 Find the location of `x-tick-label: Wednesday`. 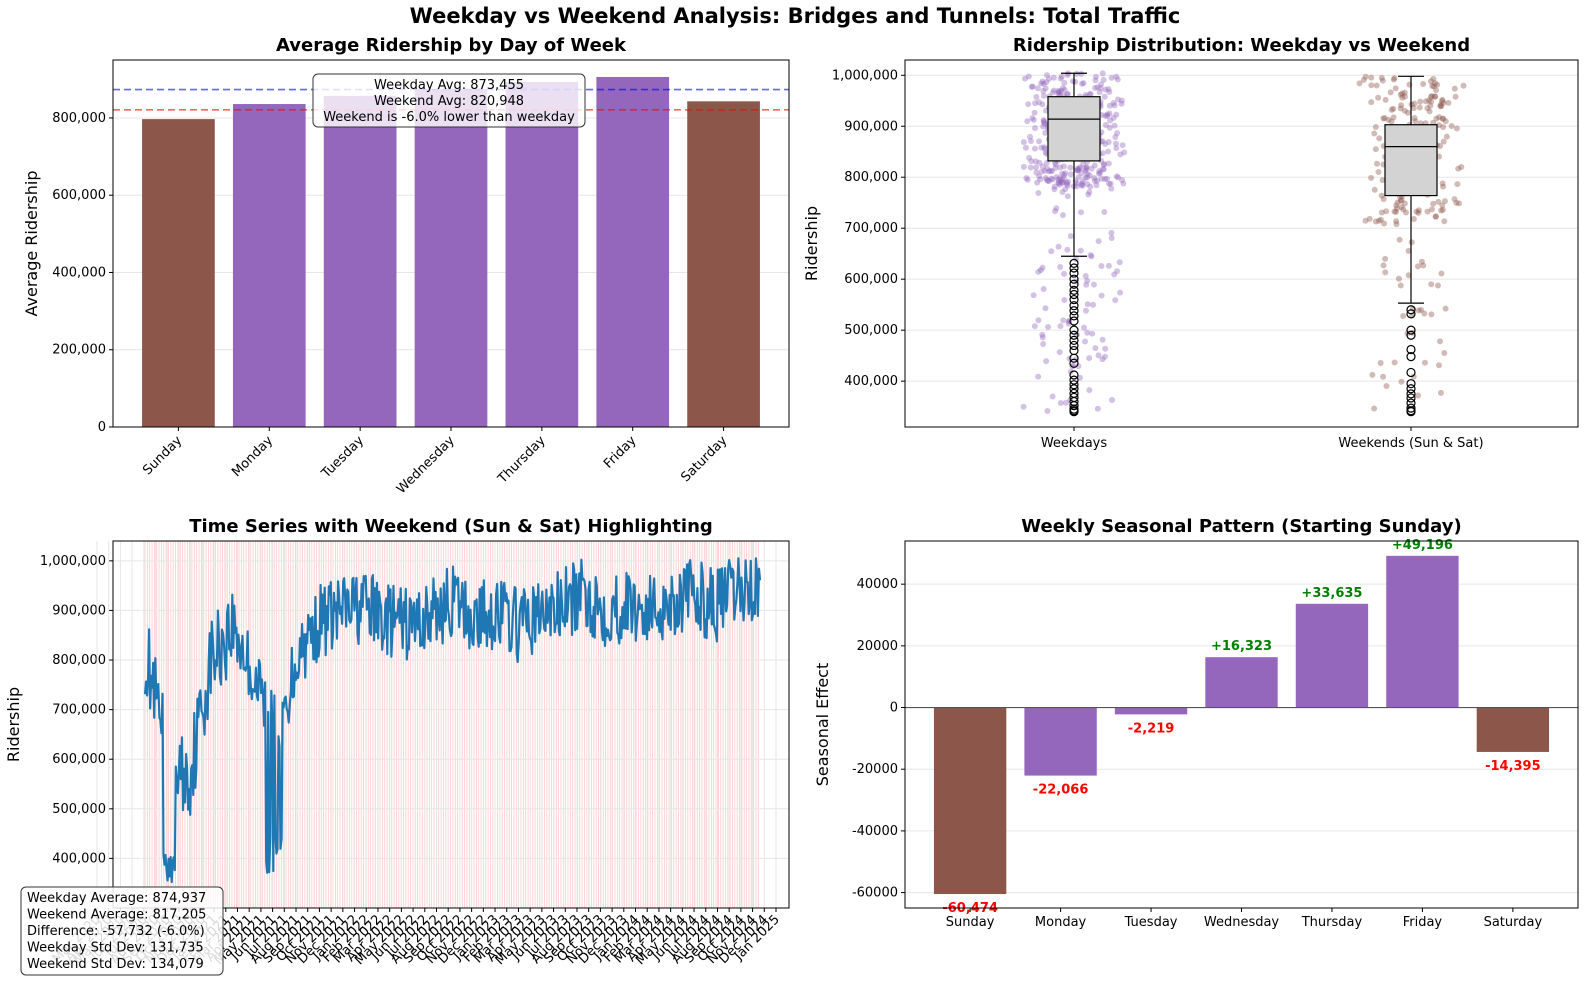

x-tick-label: Wednesday is located at coordinates (426, 465).